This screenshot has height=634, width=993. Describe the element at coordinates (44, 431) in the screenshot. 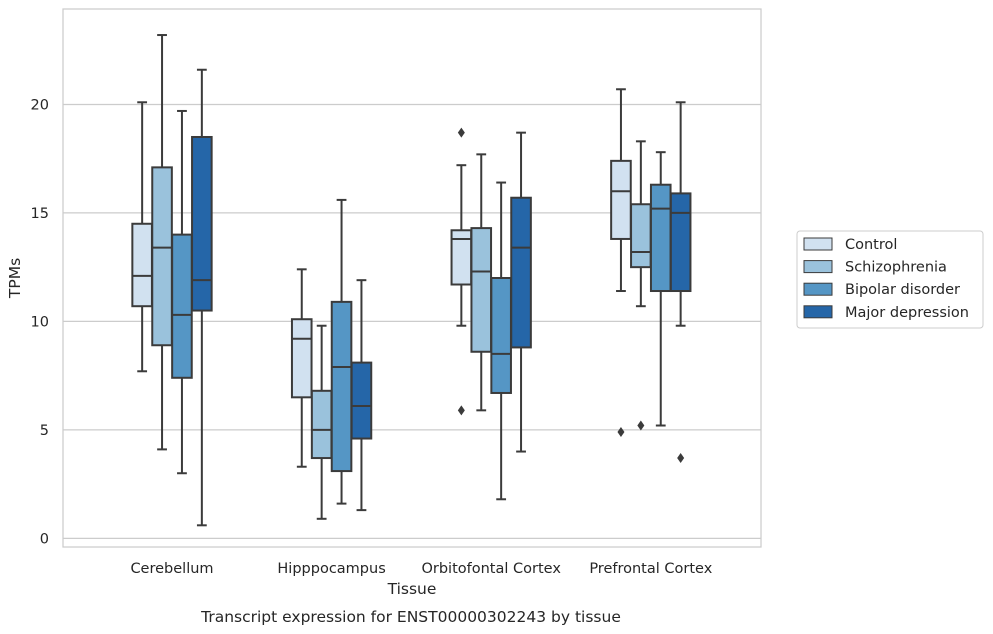

I see `y-tick-label: 5` at that location.